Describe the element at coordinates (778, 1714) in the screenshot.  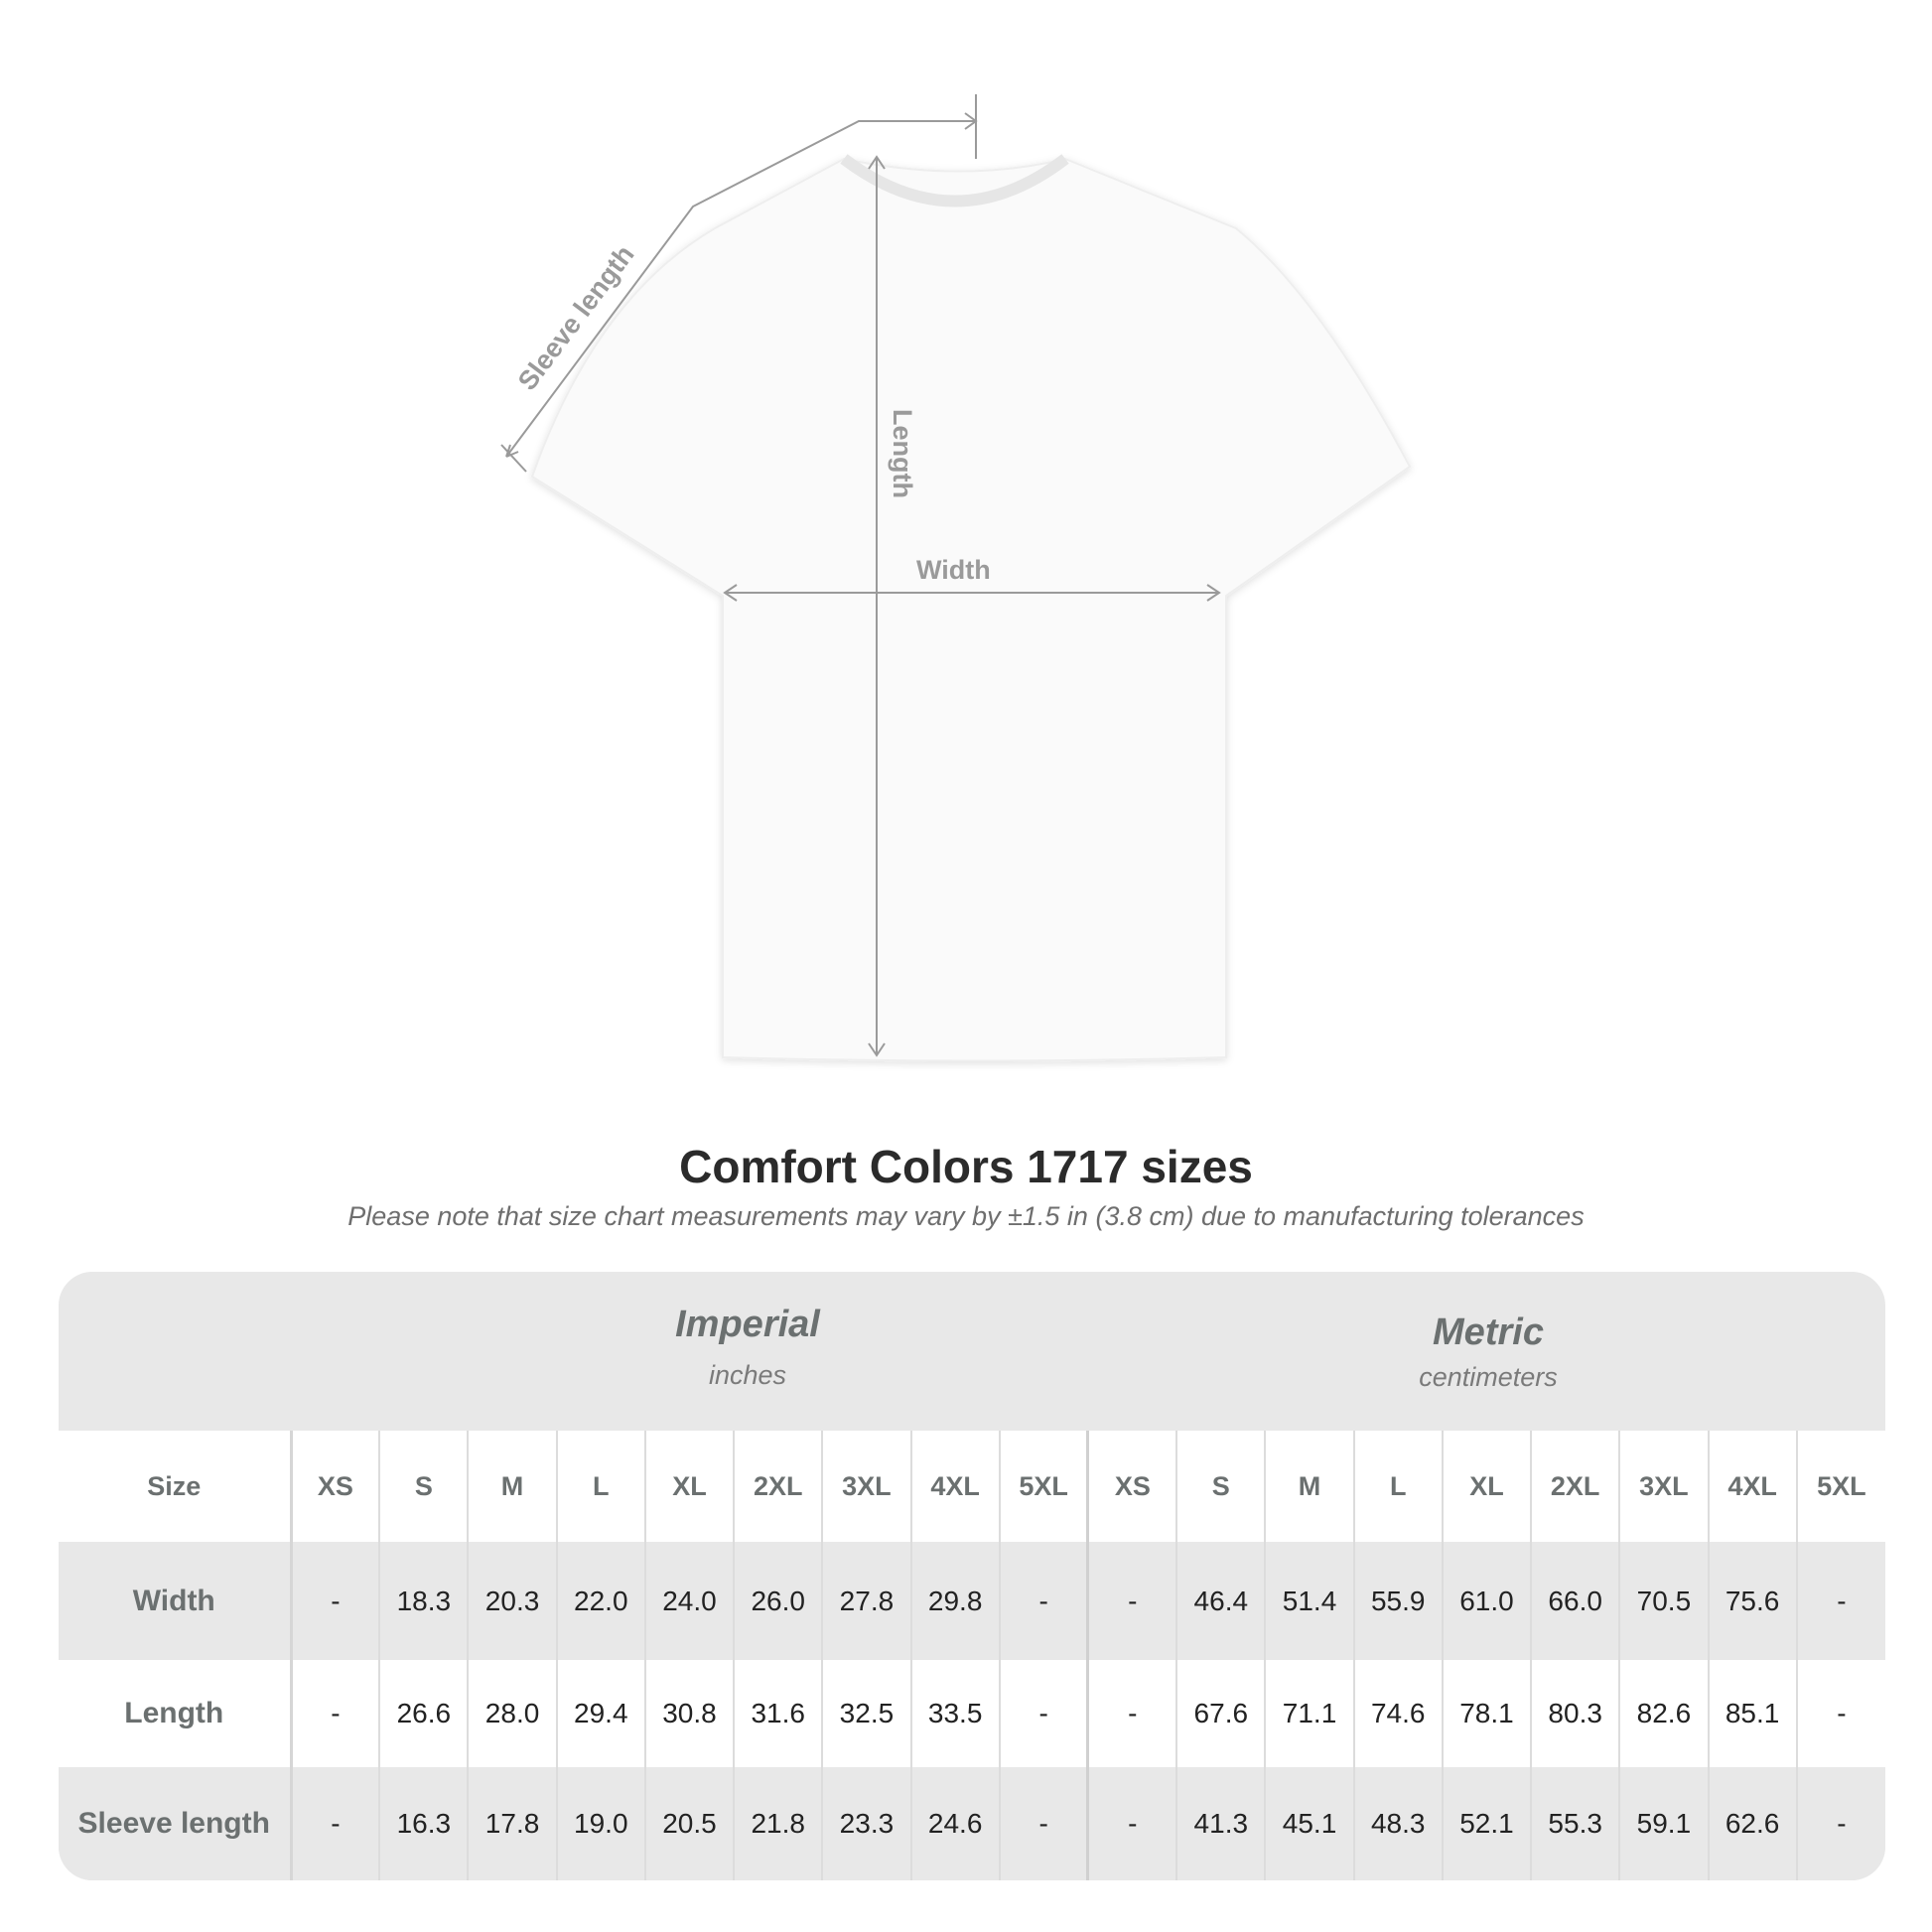
I see `imperial-value: 31.6` at that location.